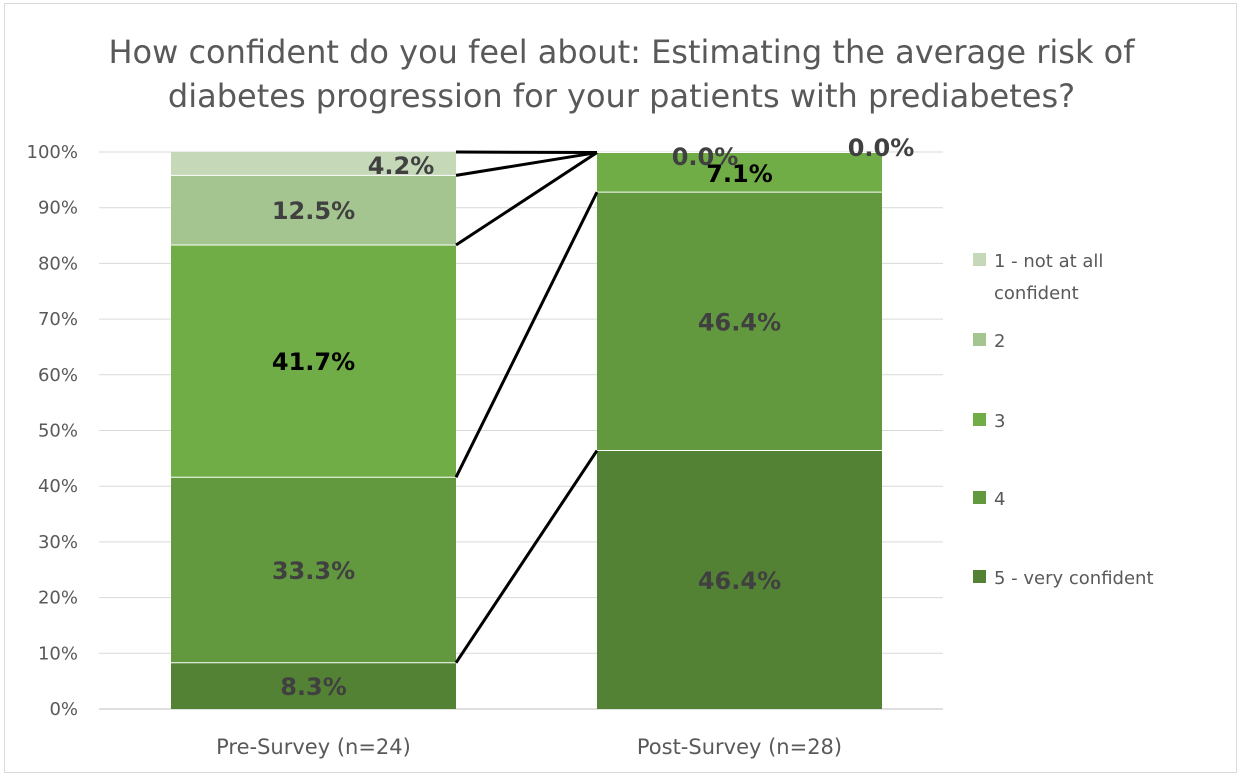  Describe the element at coordinates (58, 375) in the screenshot. I see `y-tick-label: 60%` at that location.